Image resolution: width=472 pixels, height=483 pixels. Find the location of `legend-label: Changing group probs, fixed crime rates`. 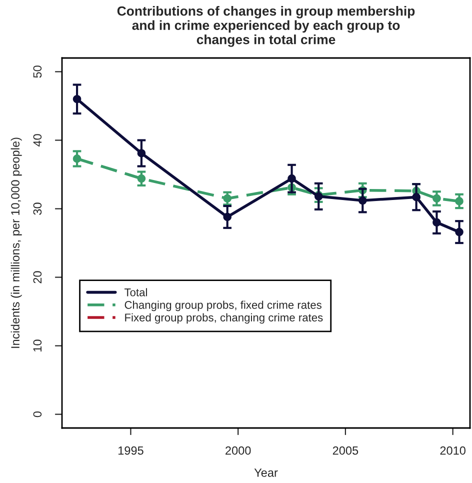

legend-label: Changing group probs, fixed crime rates is located at coordinates (223, 306).